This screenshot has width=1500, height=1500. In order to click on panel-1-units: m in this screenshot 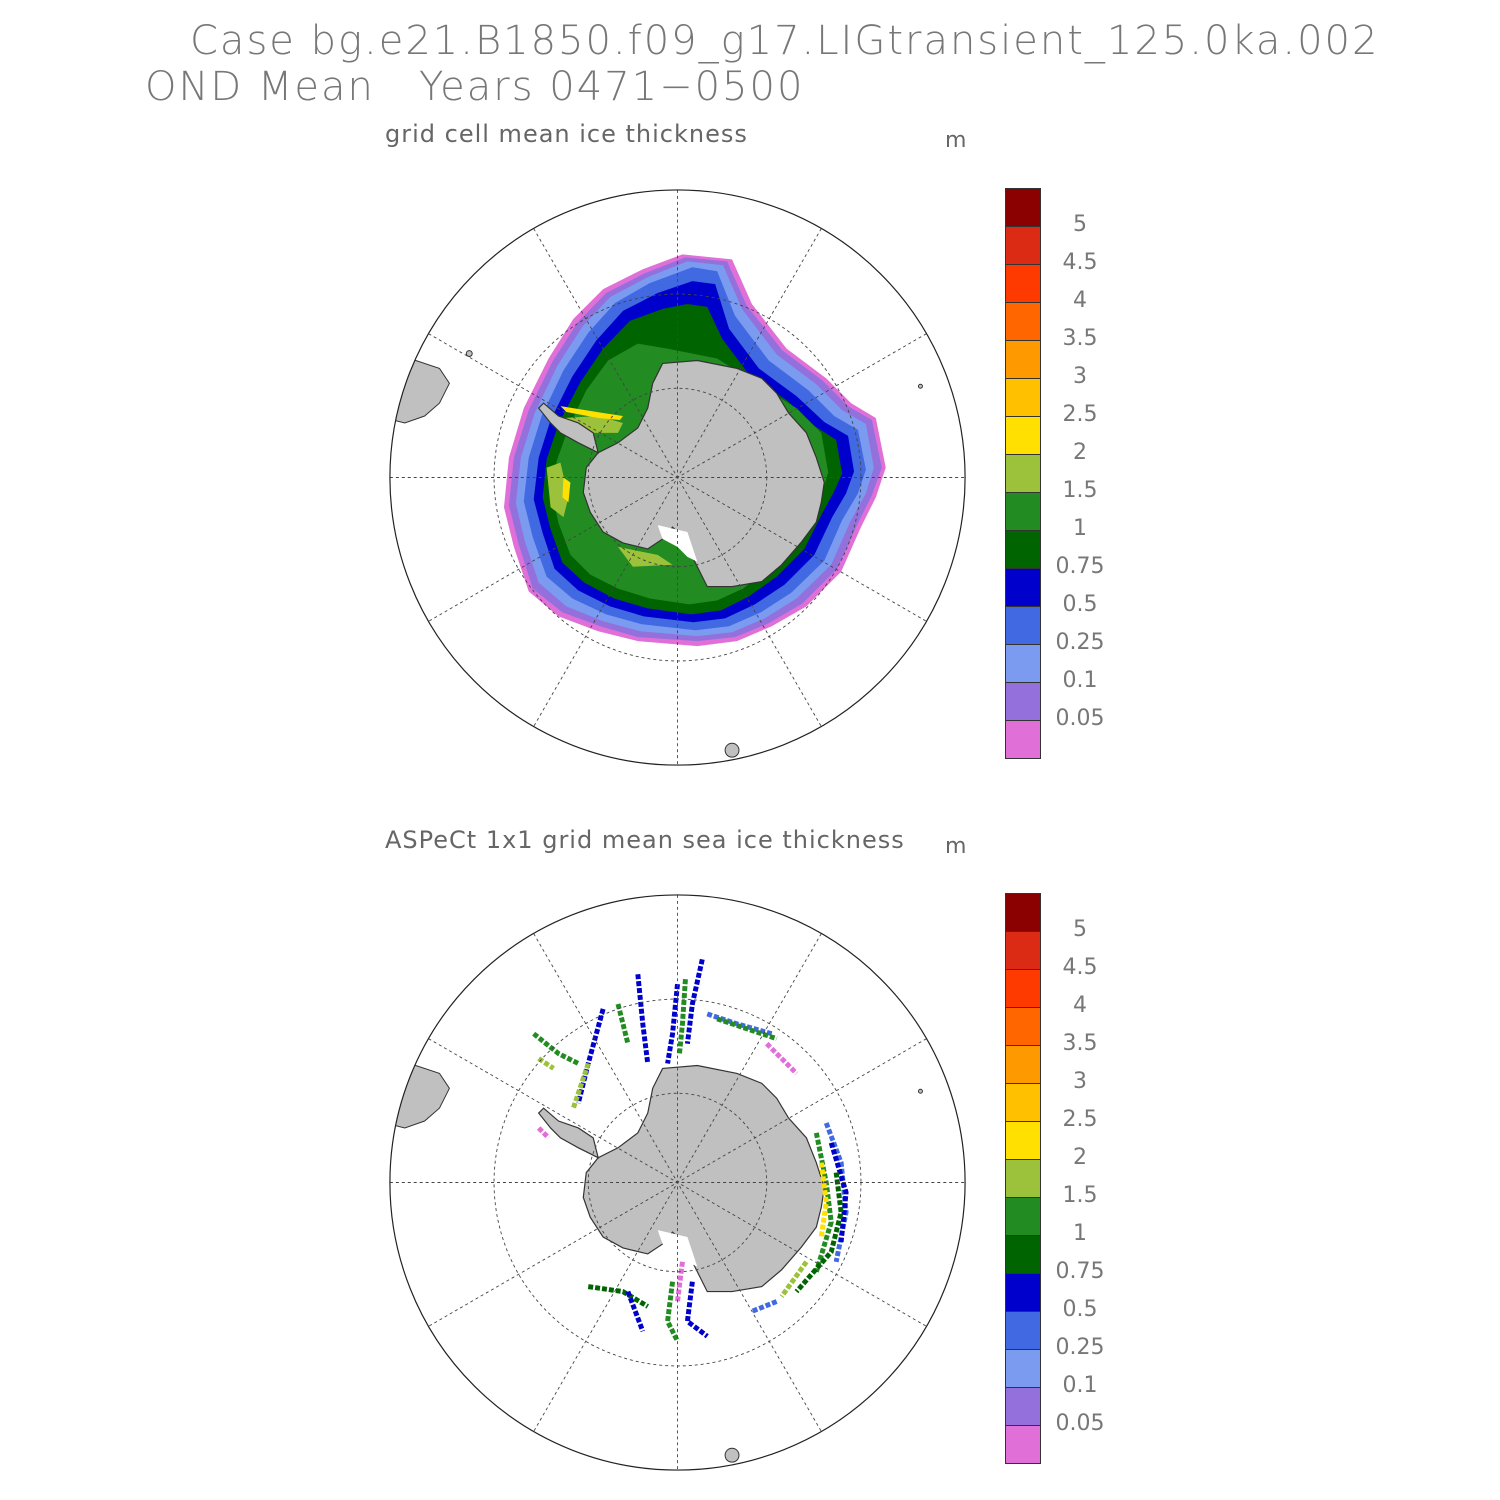, I will do `click(956, 140)`.